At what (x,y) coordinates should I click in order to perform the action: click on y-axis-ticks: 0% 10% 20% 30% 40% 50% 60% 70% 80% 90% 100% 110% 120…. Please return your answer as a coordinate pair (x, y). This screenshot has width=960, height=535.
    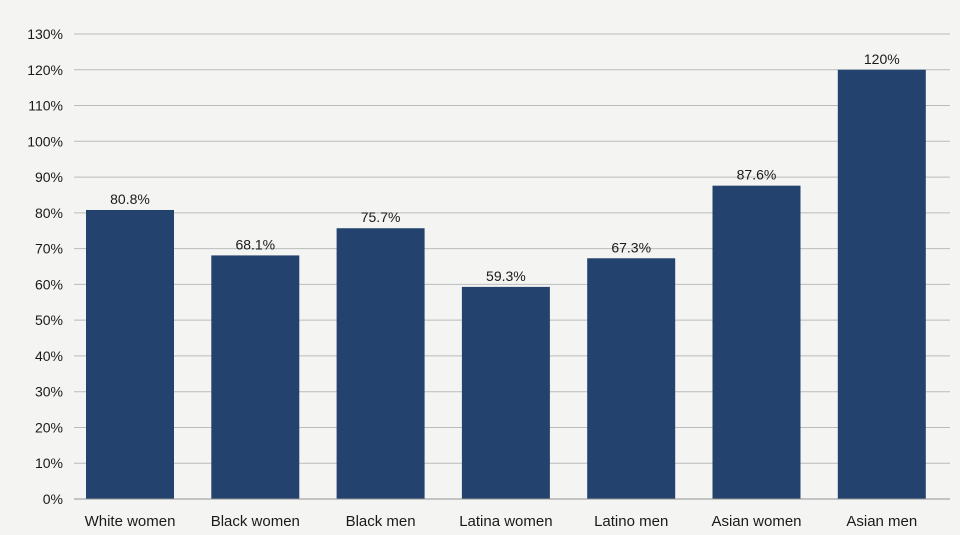
    Looking at the image, I should click on (45, 266).